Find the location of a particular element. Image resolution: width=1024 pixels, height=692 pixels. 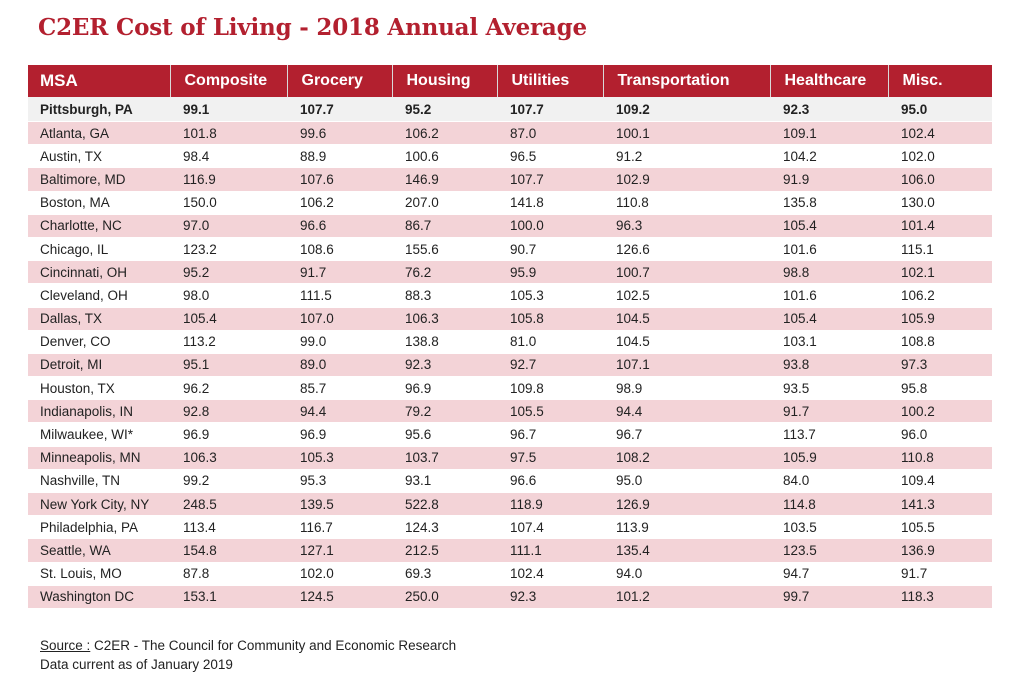

value-cell: 107.7 is located at coordinates (550, 179).